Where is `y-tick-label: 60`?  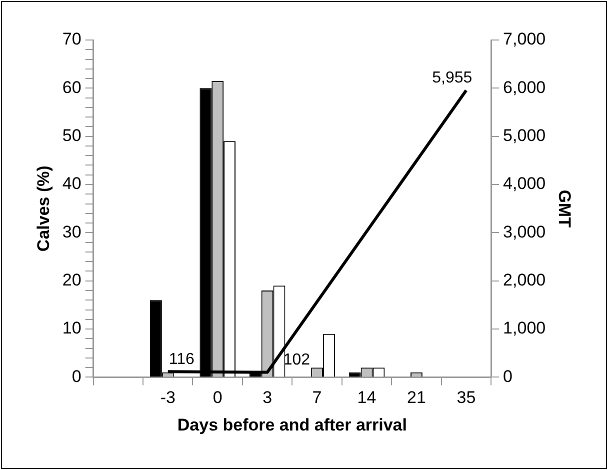 y-tick-label: 60 is located at coordinates (72, 87).